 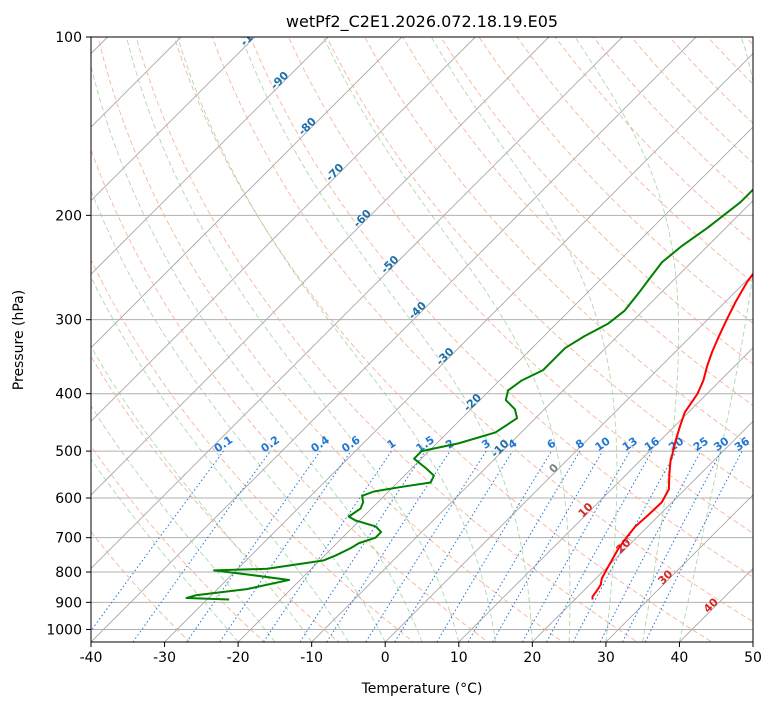 I want to click on isotherm-label: -100, so click(x=252, y=34).